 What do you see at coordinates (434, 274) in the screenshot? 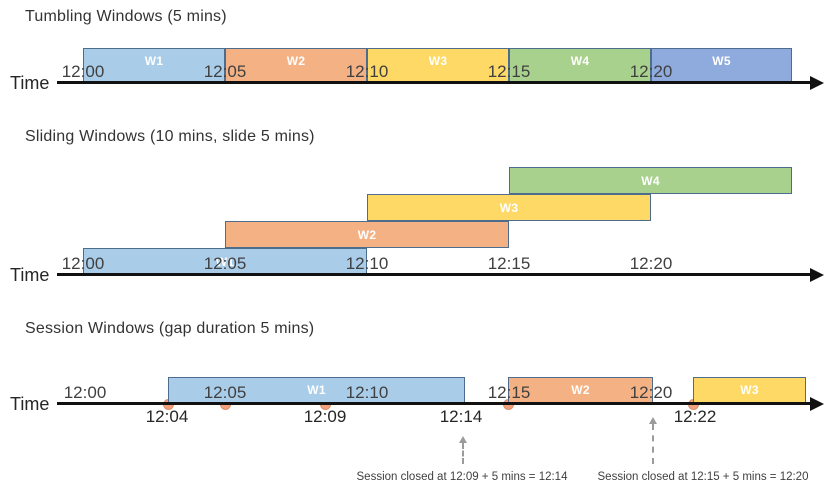
I see `sliding-timeline` at bounding box center [434, 274].